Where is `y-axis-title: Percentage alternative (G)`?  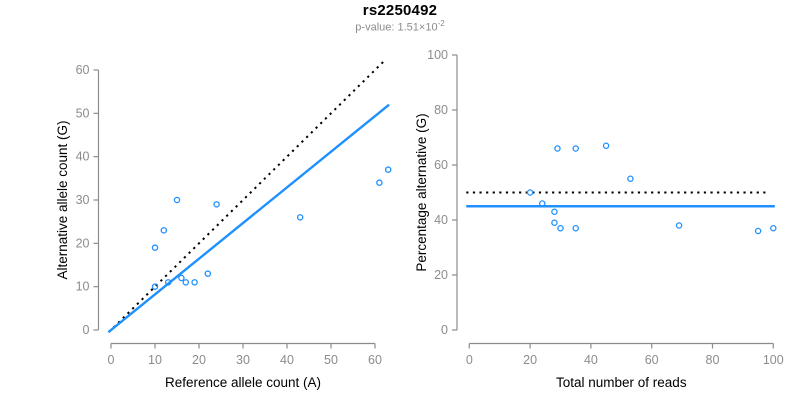
y-axis-title: Percentage alternative (G) is located at coordinates (421, 192).